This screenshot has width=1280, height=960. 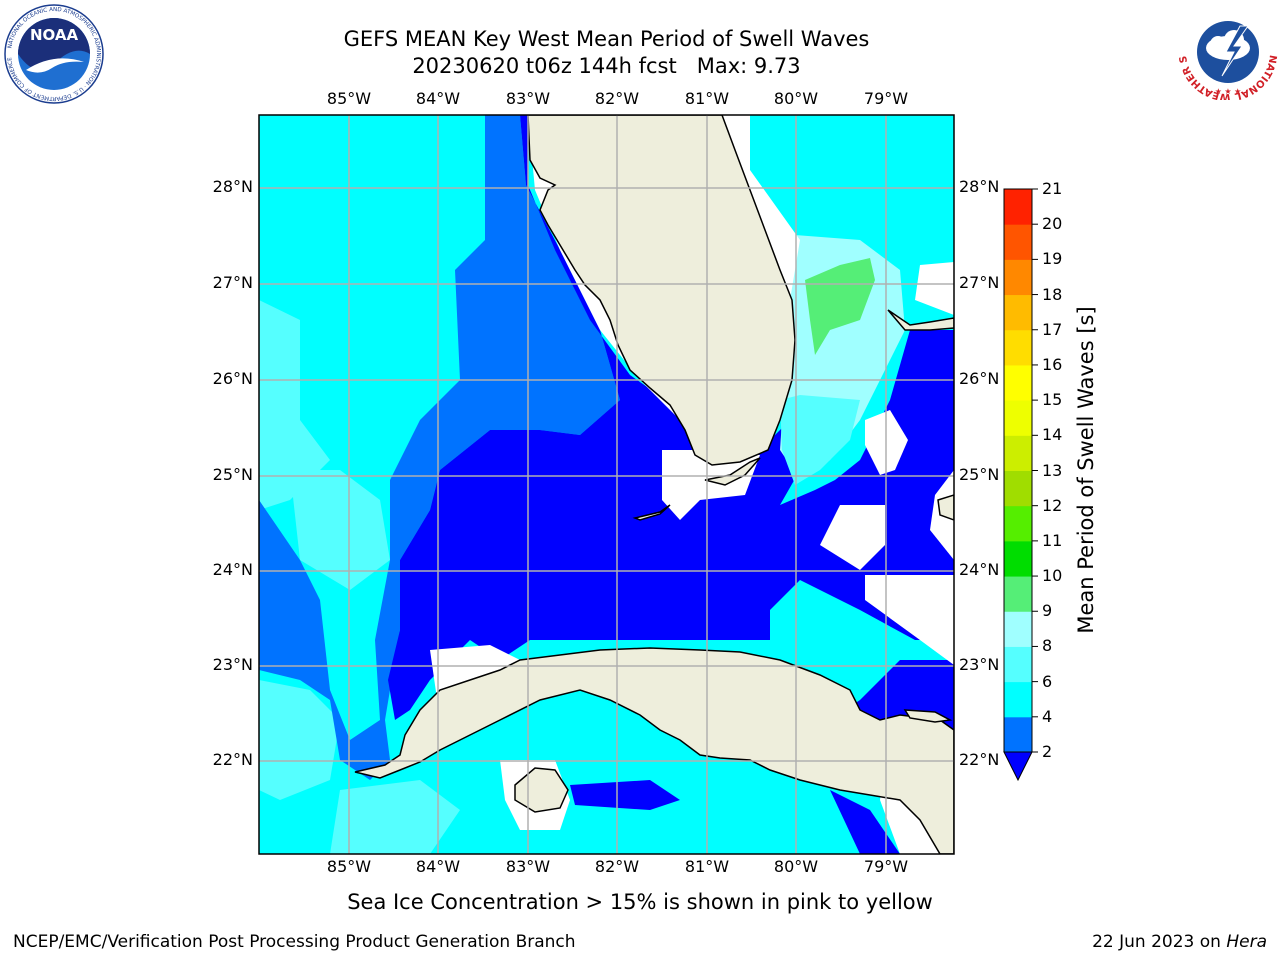 What do you see at coordinates (1052, 435) in the screenshot?
I see `colorbar-tick-label: 14` at bounding box center [1052, 435].